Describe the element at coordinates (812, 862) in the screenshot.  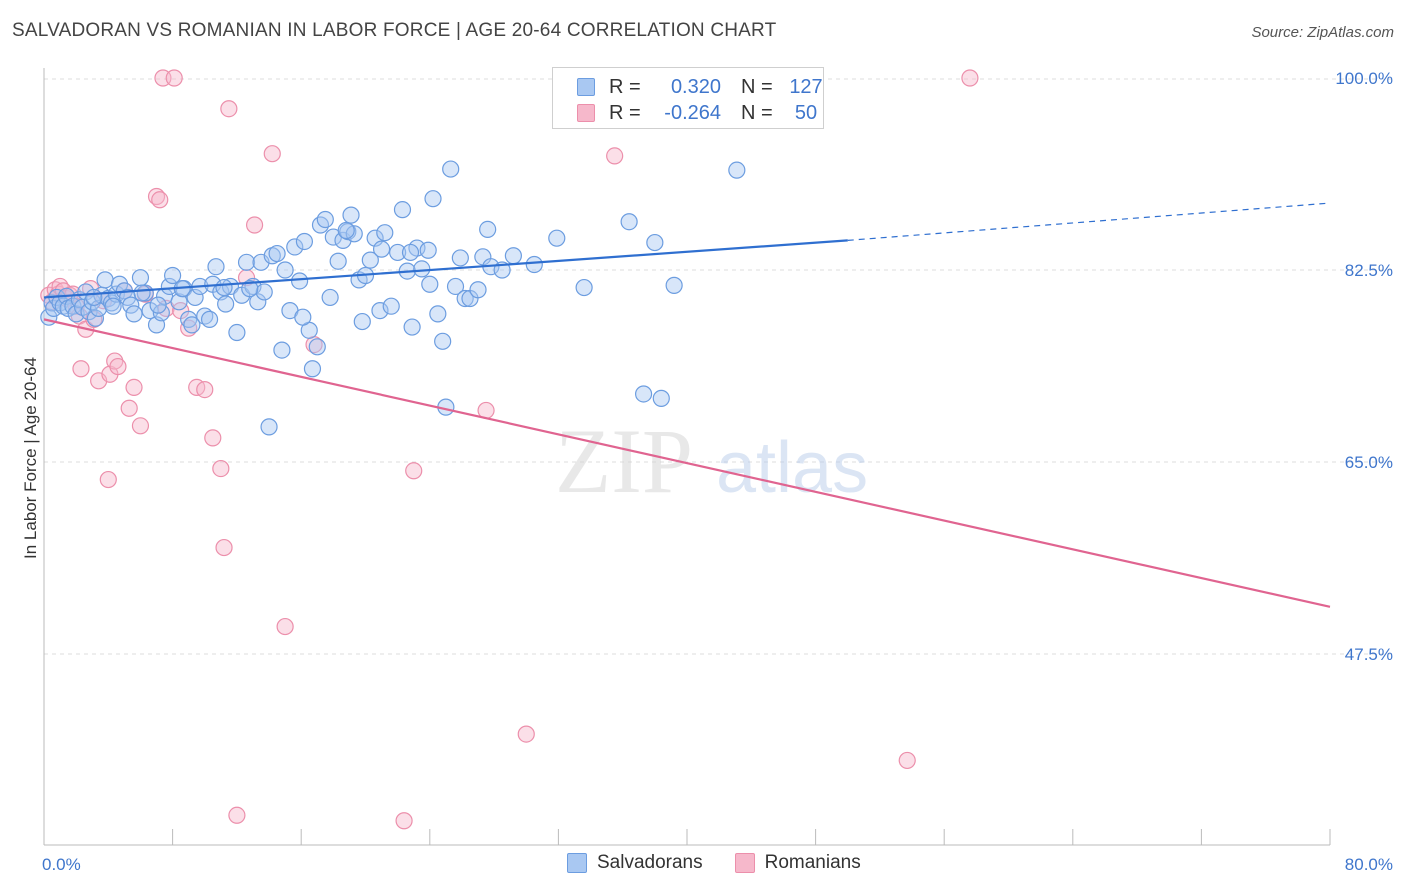
I see `legend-label: Romanians` at that location.